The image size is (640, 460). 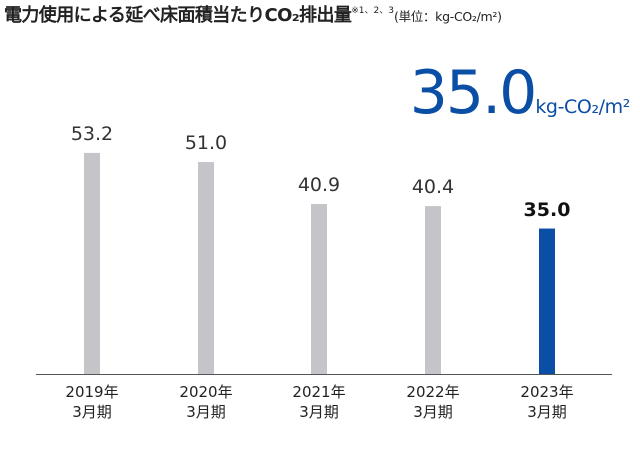 What do you see at coordinates (433, 392) in the screenshot?
I see `category-year-3: 2022年` at bounding box center [433, 392].